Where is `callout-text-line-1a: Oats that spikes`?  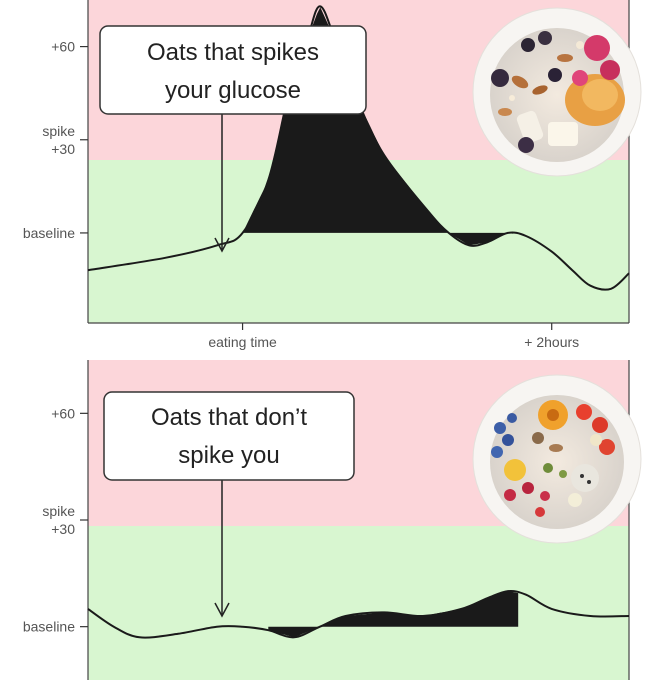
callout-text-line-1a: Oats that spikes is located at coordinates (233, 52).